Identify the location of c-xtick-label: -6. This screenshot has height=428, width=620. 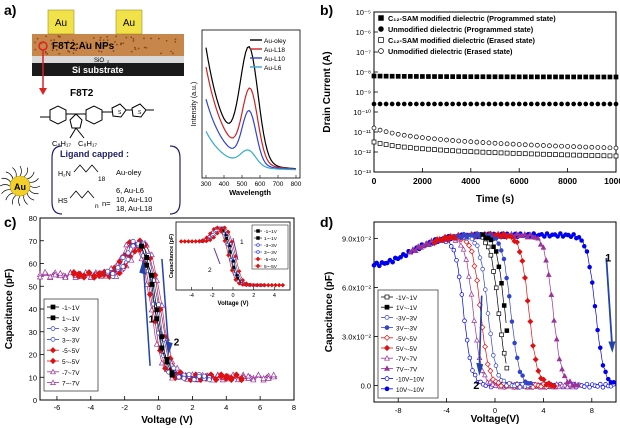
(57, 407).